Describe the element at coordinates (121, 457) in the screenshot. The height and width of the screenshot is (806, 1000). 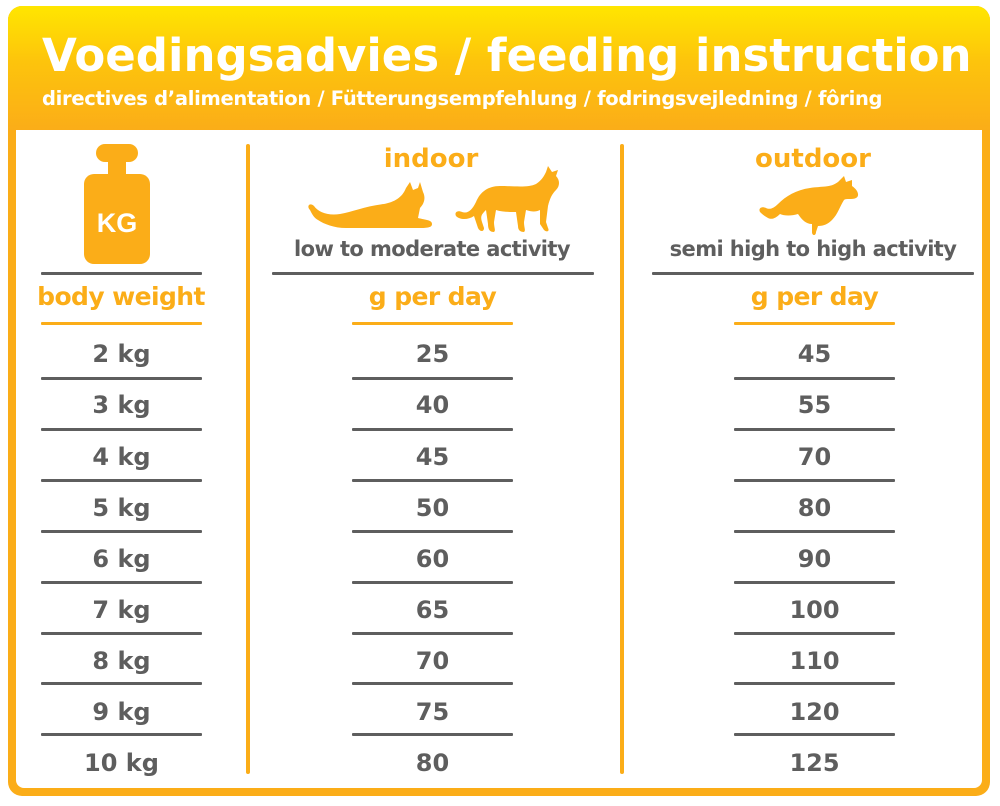
I see `weight-cell: 4 kg` at that location.